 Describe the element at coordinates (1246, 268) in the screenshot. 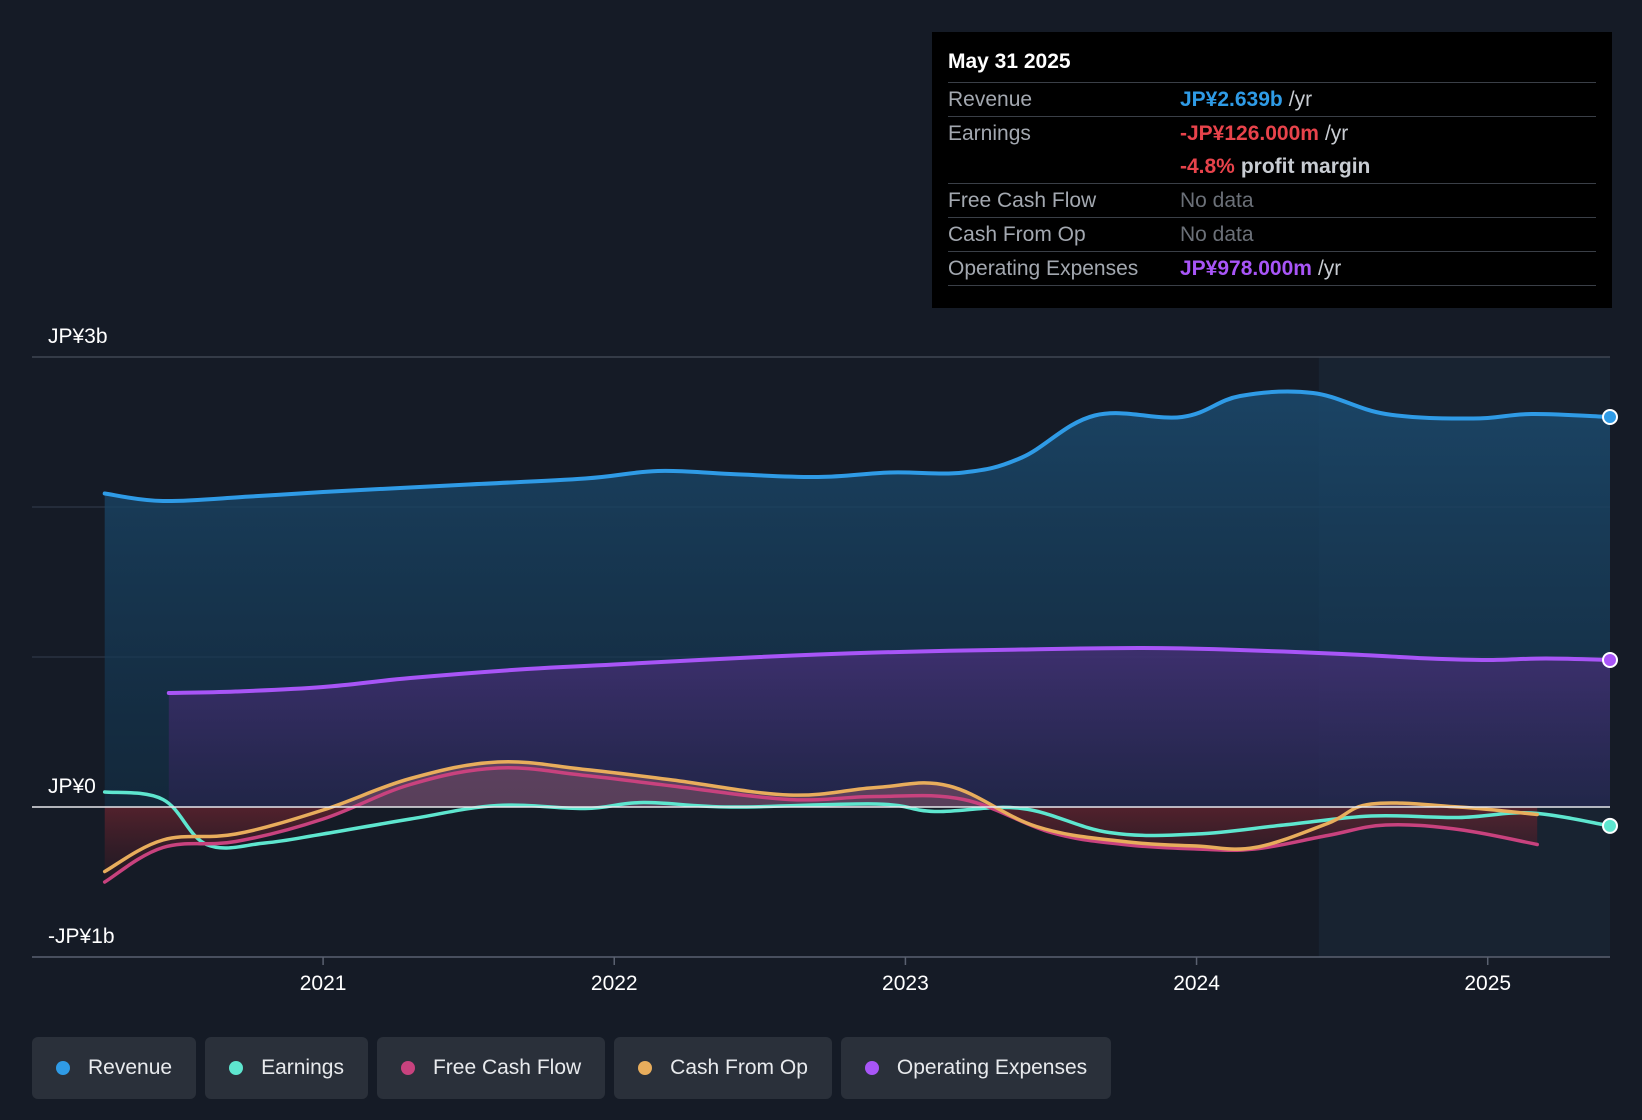

I see `tooltip-value-opex: JP¥978.000m` at that location.